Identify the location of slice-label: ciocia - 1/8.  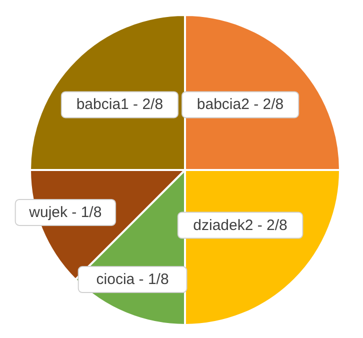
(132, 279).